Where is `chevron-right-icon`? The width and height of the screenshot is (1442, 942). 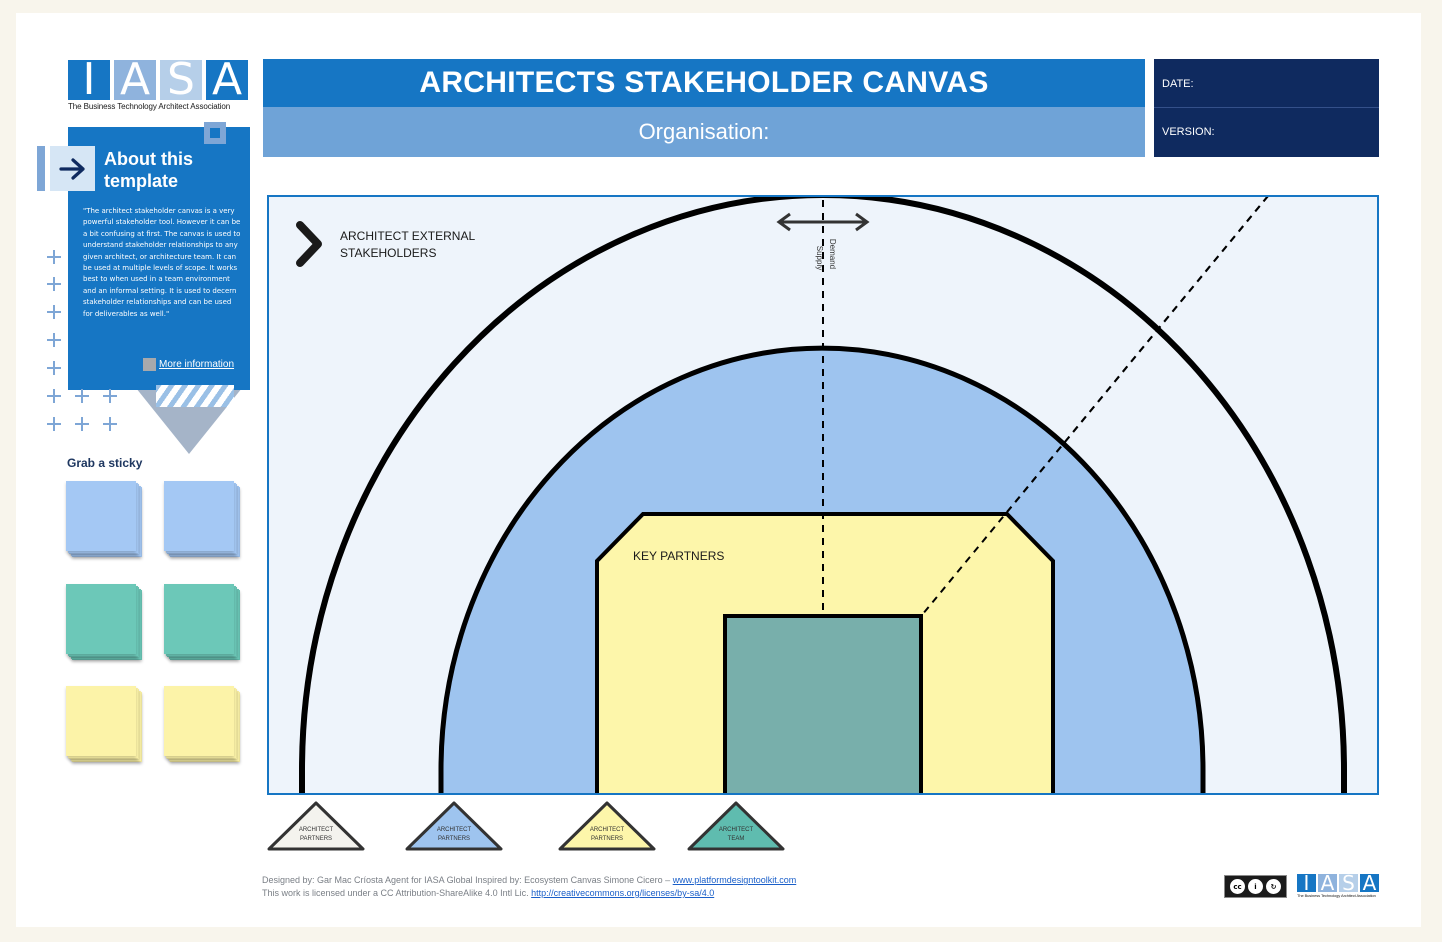
chevron-right-icon is located at coordinates (309, 244).